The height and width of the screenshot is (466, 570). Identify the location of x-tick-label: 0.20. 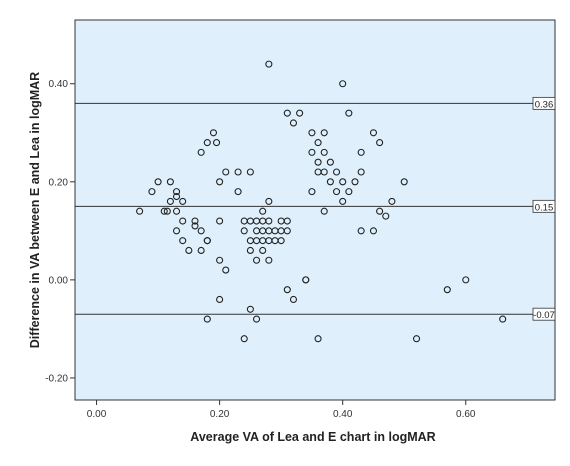
(220, 414).